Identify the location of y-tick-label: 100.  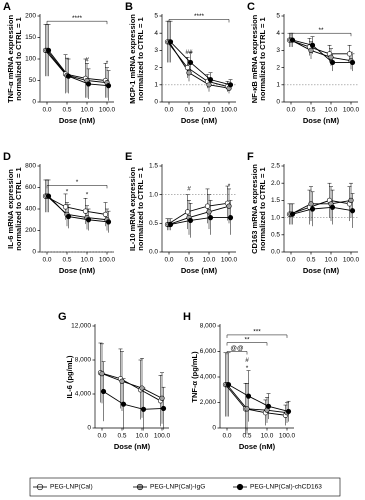
(30, 59).